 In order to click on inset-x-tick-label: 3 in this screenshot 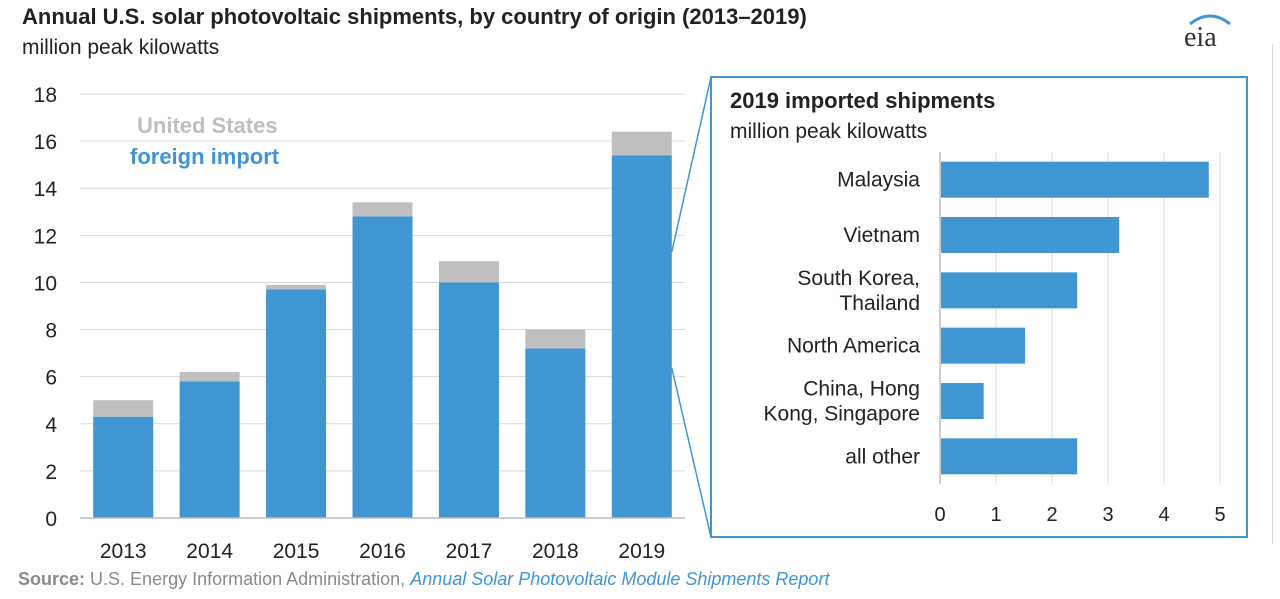, I will do `click(1107, 515)`.